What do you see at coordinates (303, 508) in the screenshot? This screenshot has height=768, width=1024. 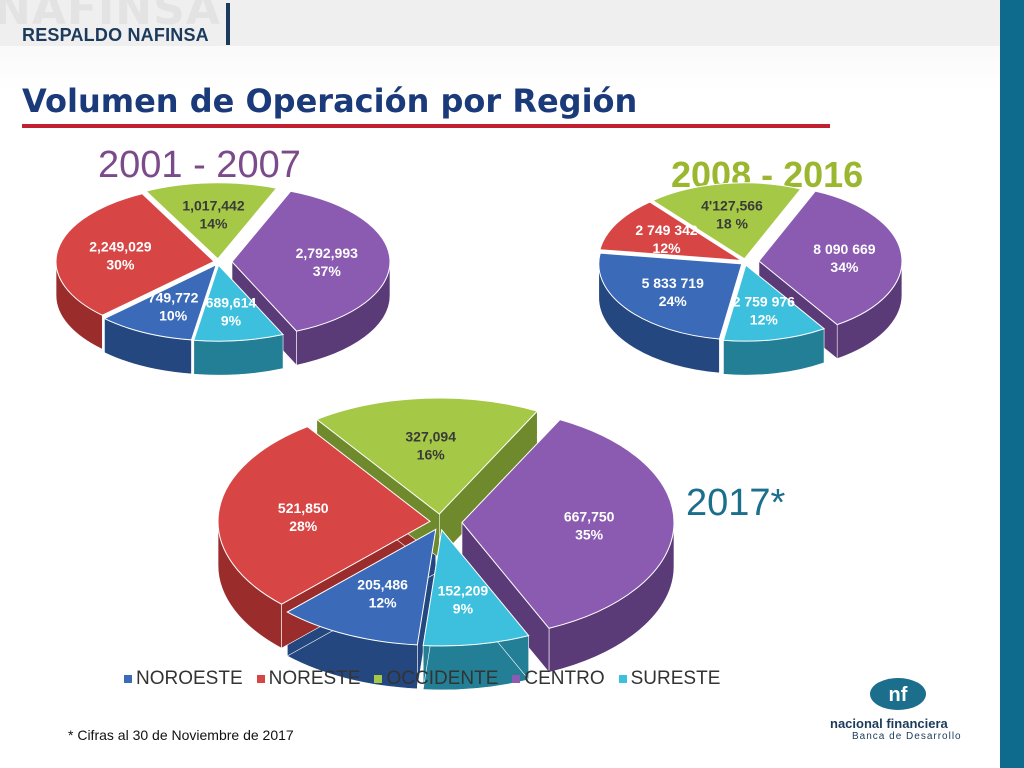 I see `data-label-value-noreste: 521,850` at bounding box center [303, 508].